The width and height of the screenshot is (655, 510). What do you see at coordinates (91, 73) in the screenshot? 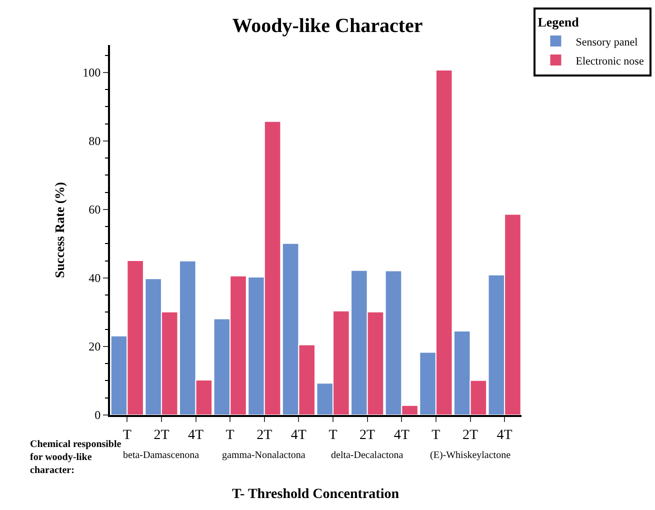
I see `y-tick-label: 100` at bounding box center [91, 73].